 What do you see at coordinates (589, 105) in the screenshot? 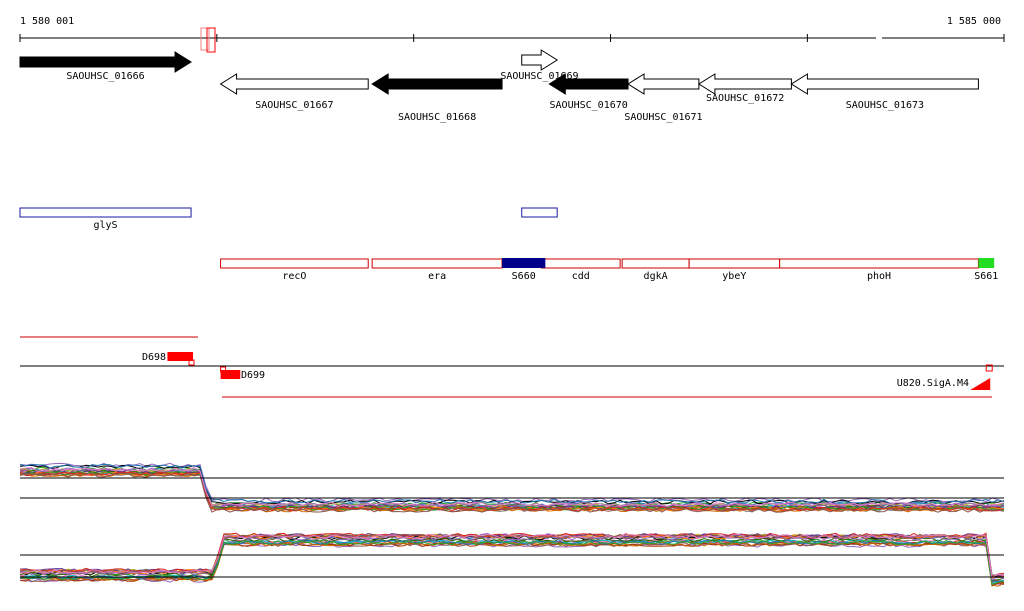
I see `gene-label: SAOUHSC_01670` at bounding box center [589, 105].